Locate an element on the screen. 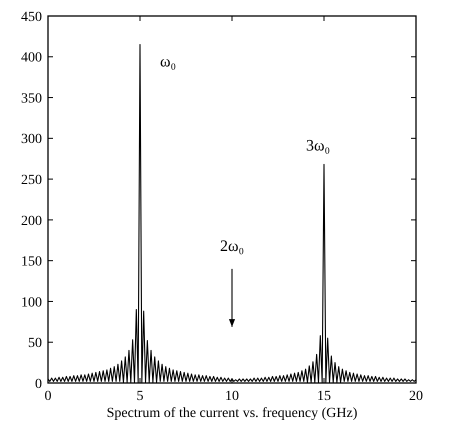  annotation: ω₀ is located at coordinates (168, 62).